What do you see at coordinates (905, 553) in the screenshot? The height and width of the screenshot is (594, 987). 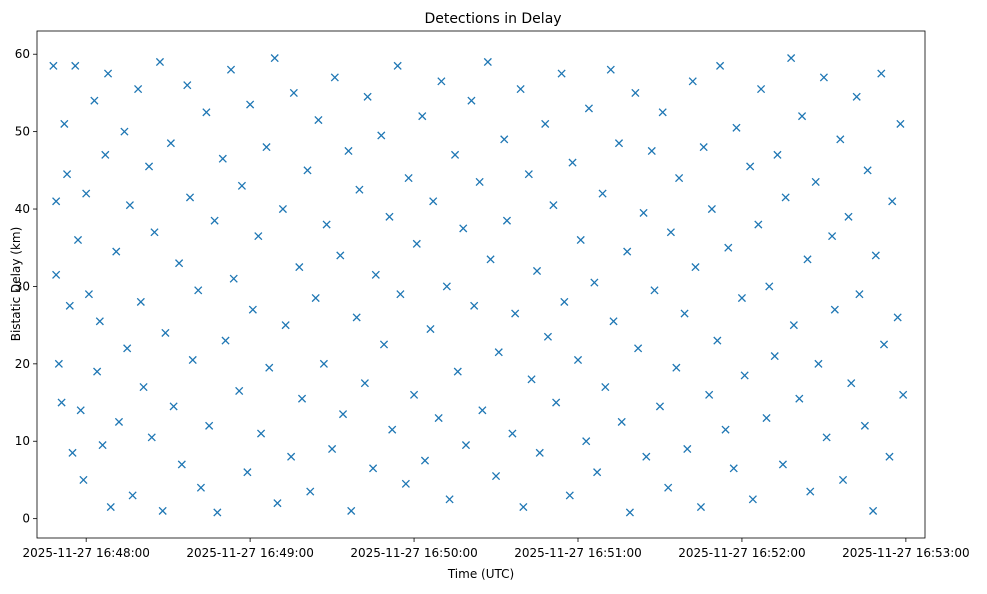 I see `x-tick-label: 2025-11-27 16:53:00` at bounding box center [905, 553].